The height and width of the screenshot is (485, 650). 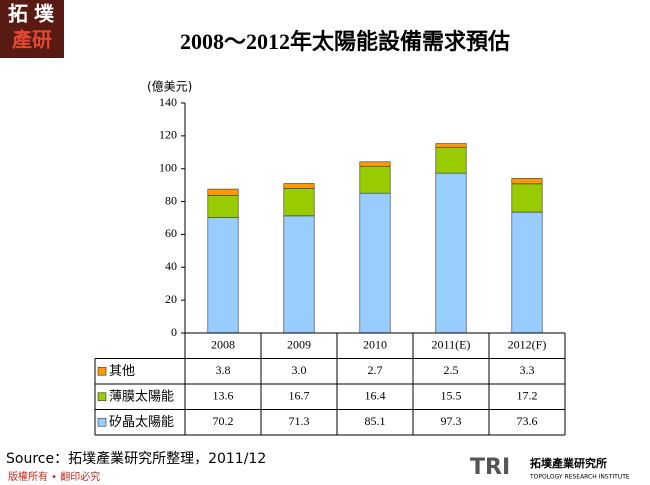 I want to click on value-label: 97.3, so click(x=451, y=421).